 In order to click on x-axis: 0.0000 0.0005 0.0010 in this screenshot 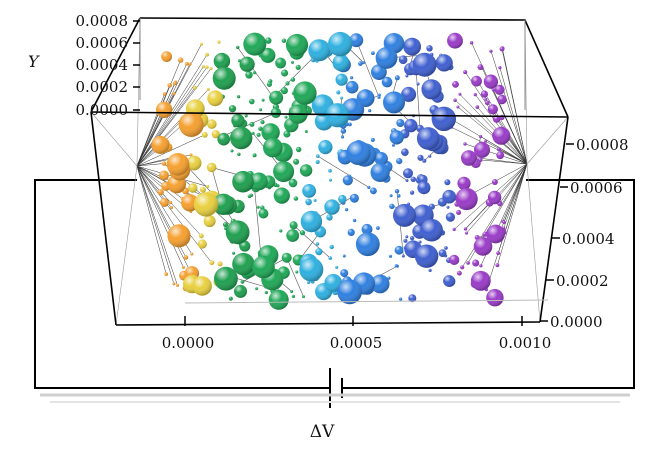, I will do `click(357, 334)`.